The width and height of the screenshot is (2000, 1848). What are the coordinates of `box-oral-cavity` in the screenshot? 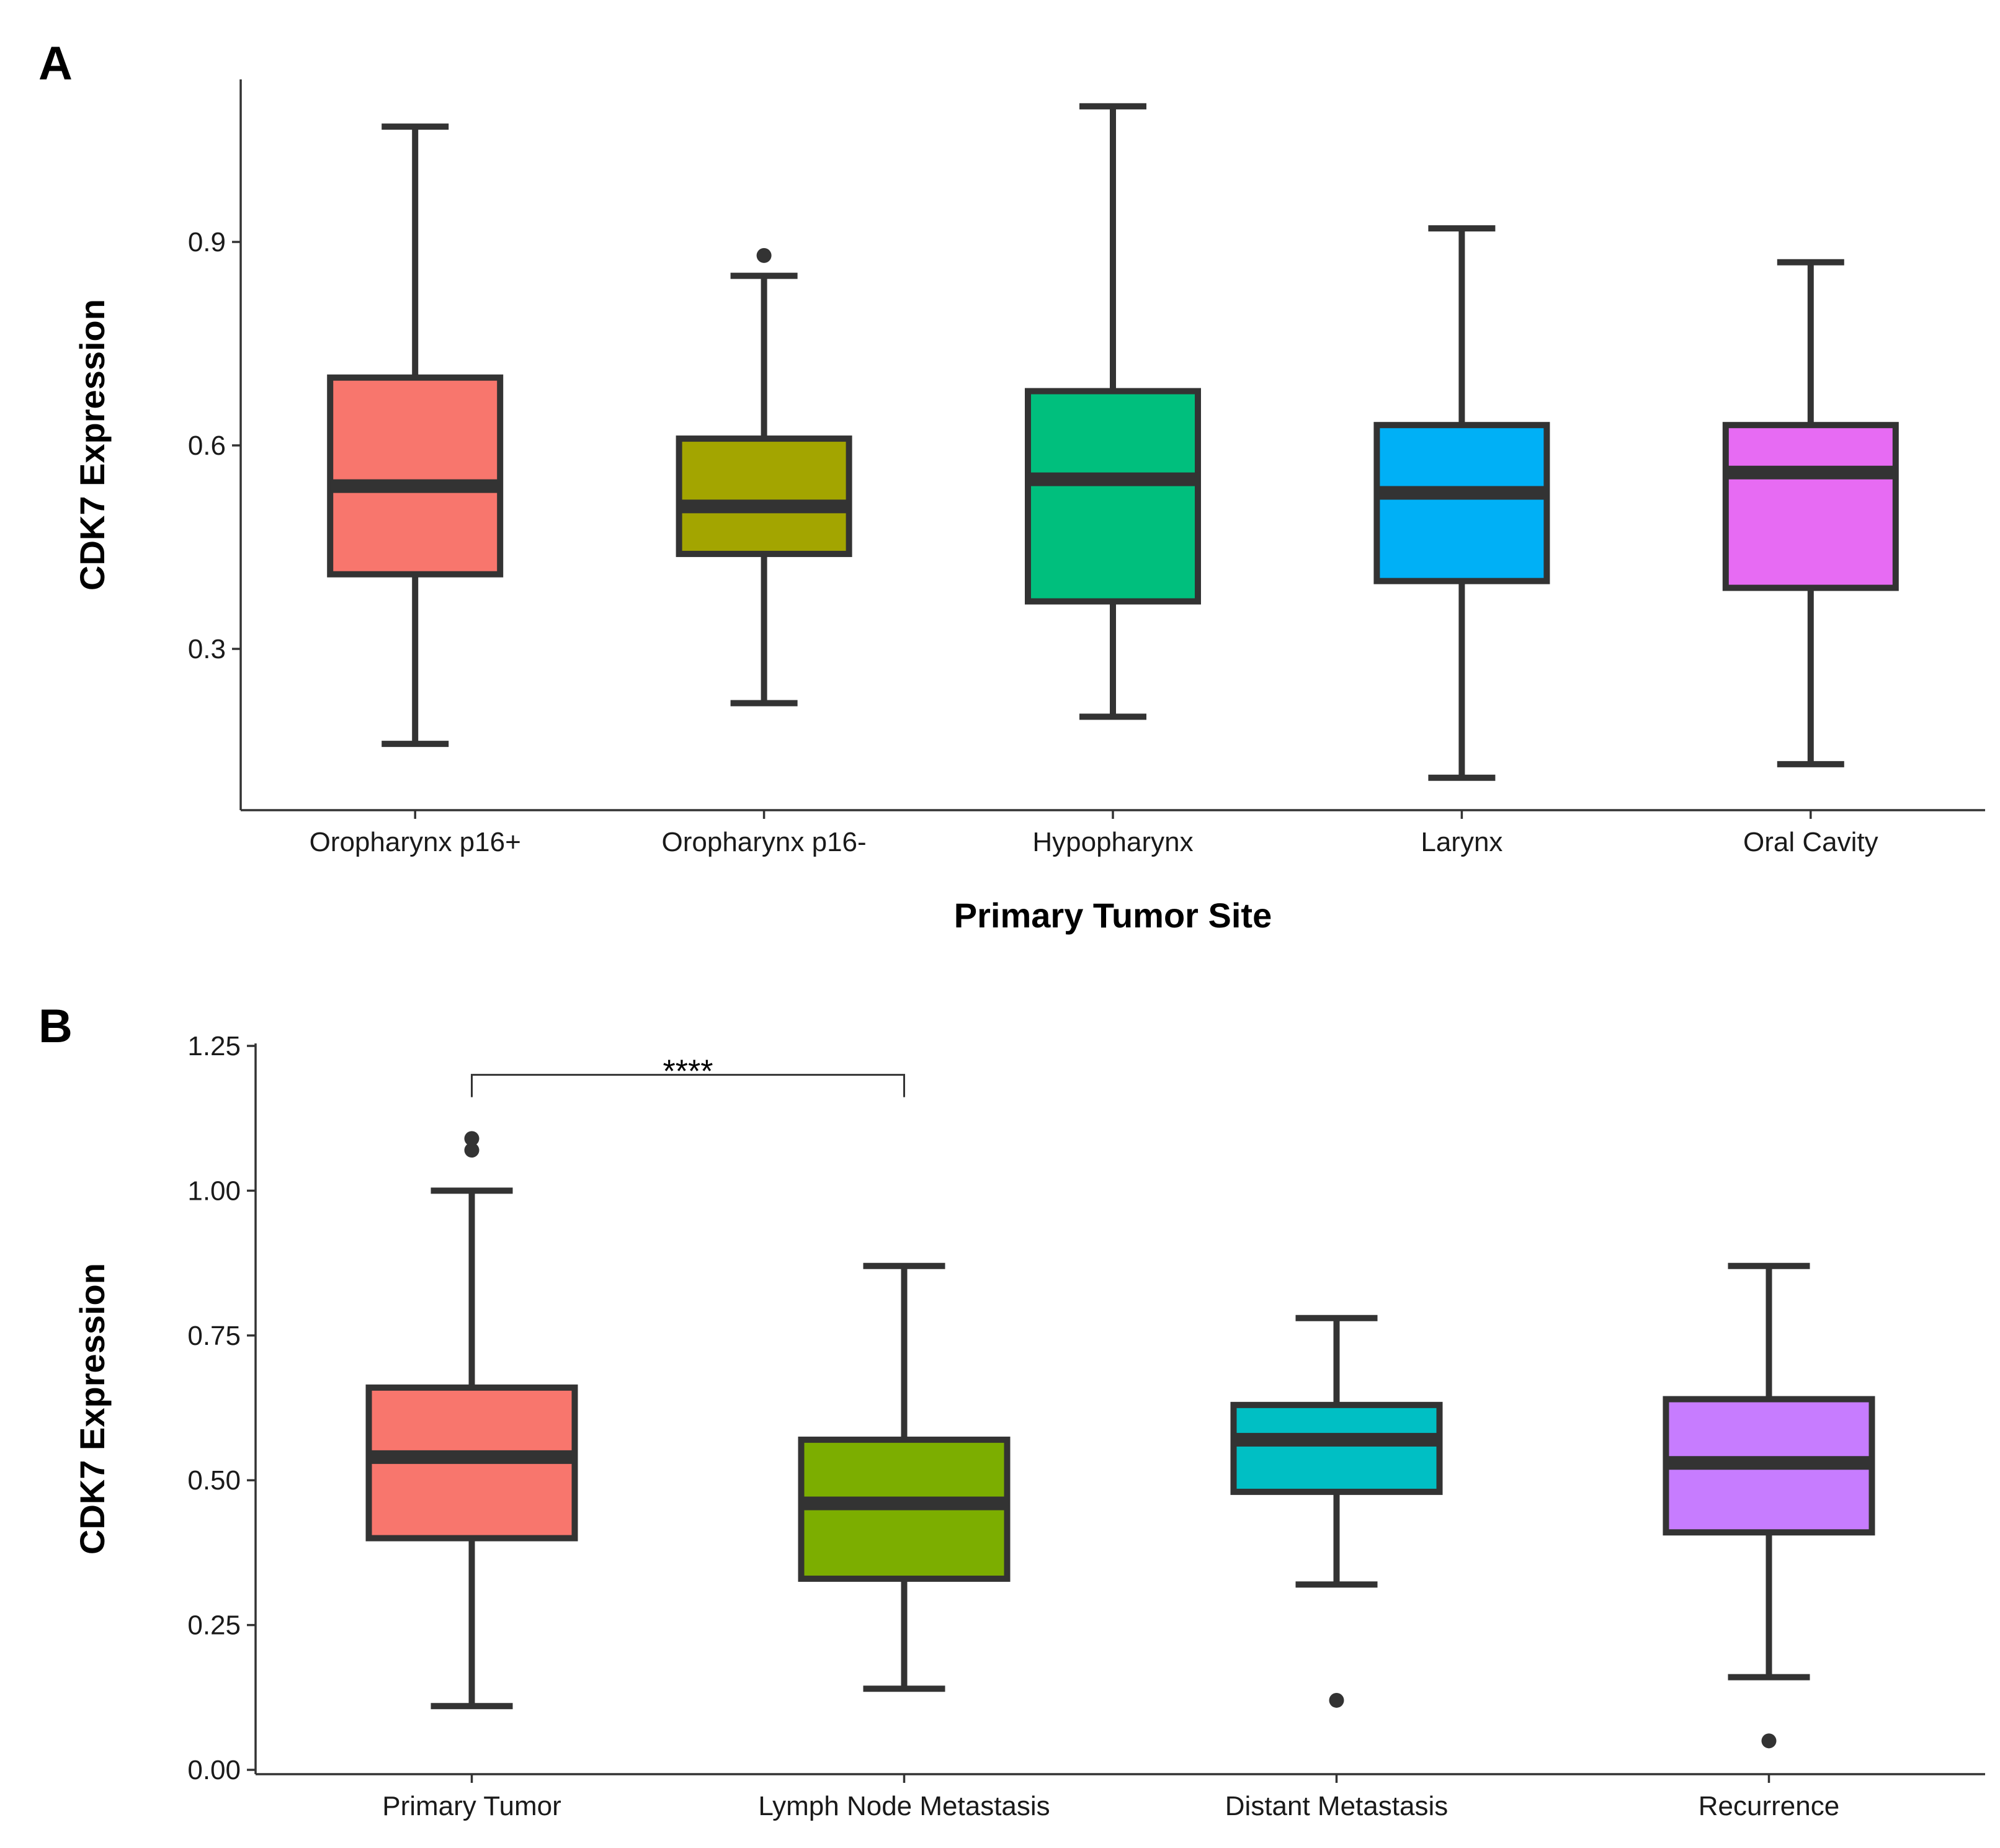 It's located at (1810, 513).